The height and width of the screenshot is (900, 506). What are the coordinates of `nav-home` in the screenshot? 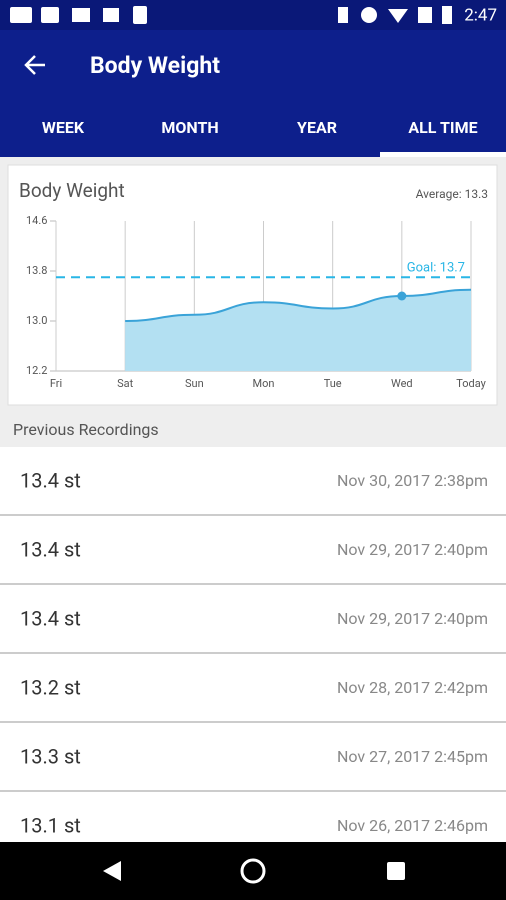 It's located at (253, 871).